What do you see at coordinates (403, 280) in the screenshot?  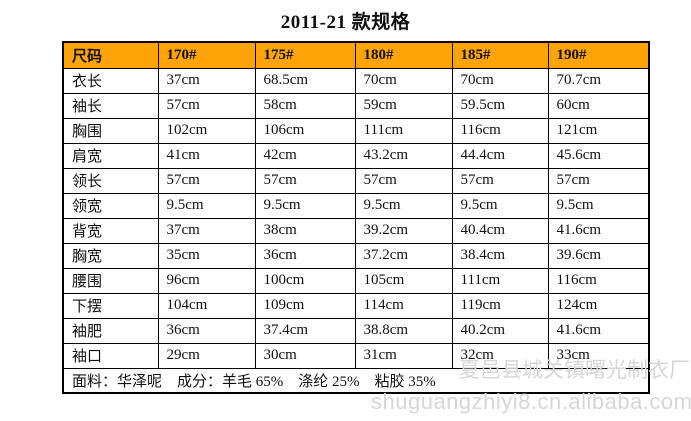 I see `measurement-cell: 105cm` at bounding box center [403, 280].